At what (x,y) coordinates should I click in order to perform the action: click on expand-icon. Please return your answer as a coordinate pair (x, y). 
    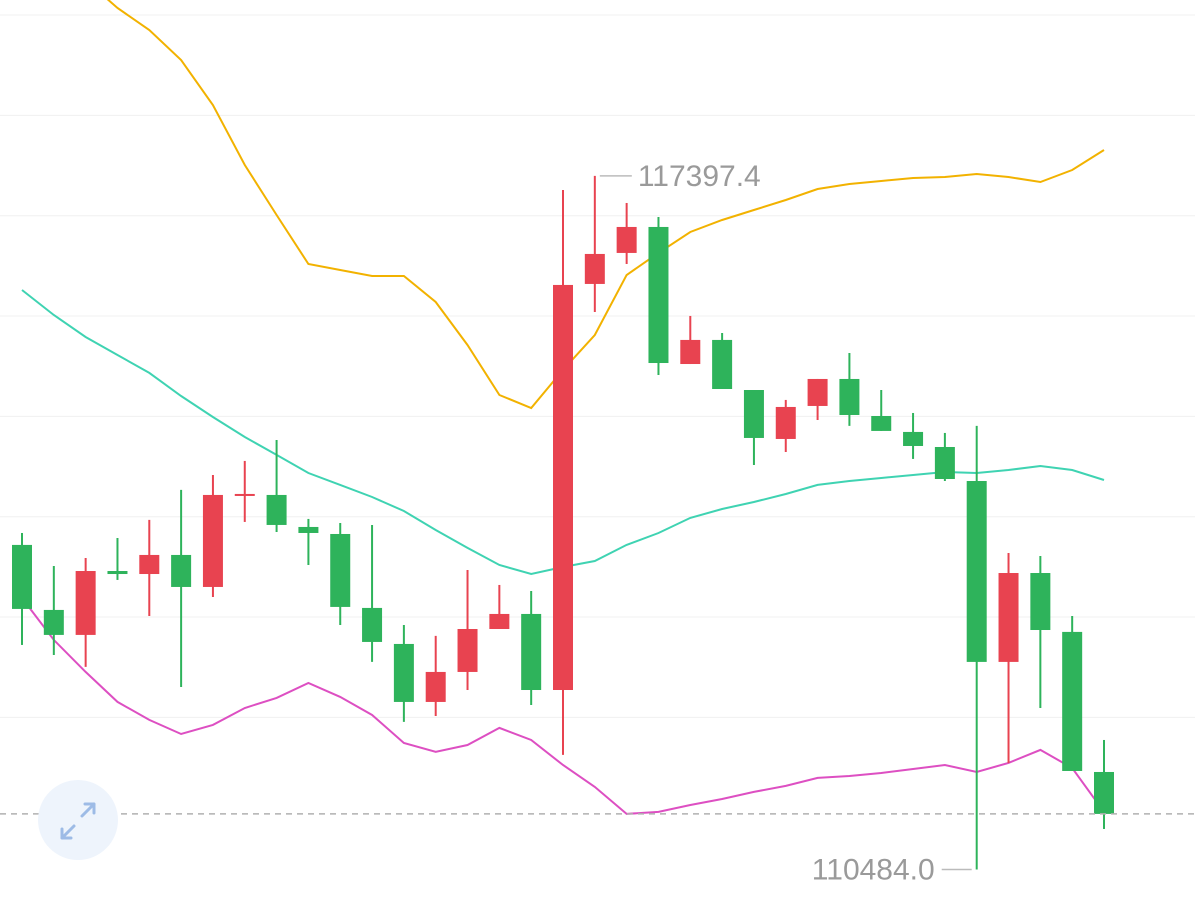
    Looking at the image, I should click on (78, 821).